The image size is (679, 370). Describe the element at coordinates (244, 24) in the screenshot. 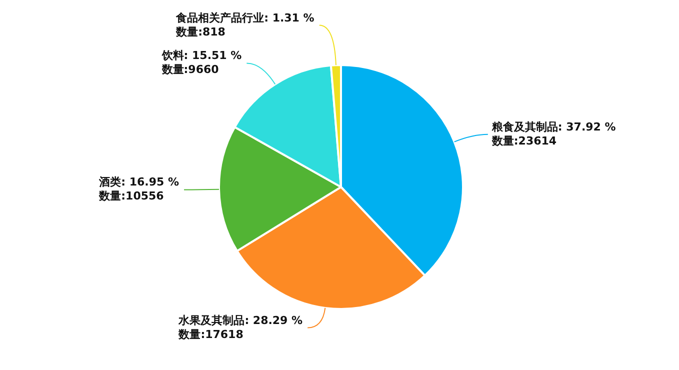

I see `slice-label: 食品相关产品行业: 1.31 % 数量:818` at that location.